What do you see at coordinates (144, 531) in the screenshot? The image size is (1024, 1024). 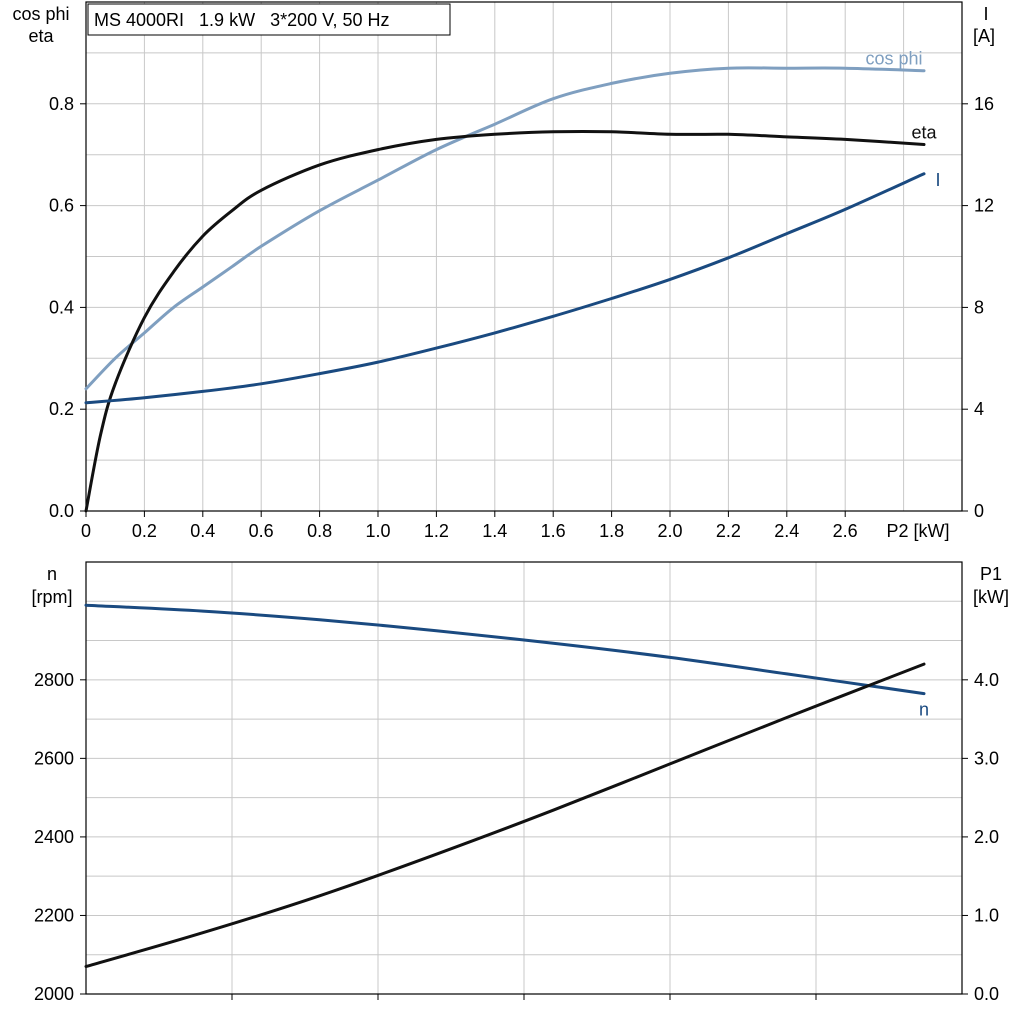 I see `x-tick-label: 0.2` at bounding box center [144, 531].